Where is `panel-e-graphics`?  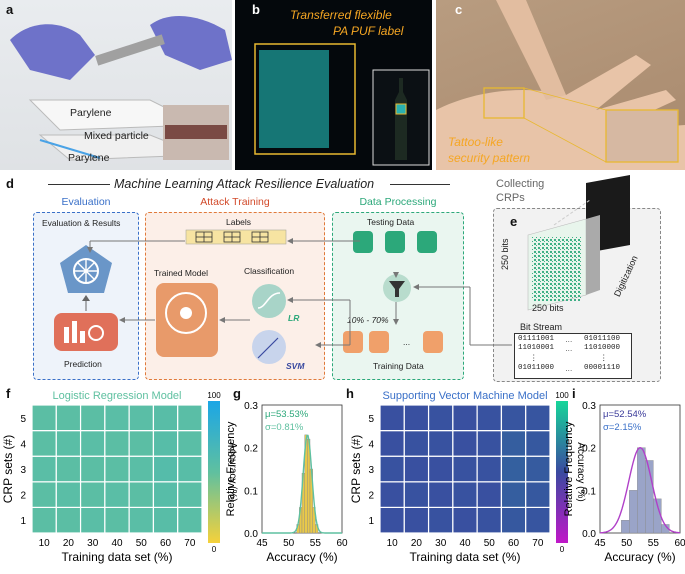
panel-e-graphics is located at coordinates (578, 243).